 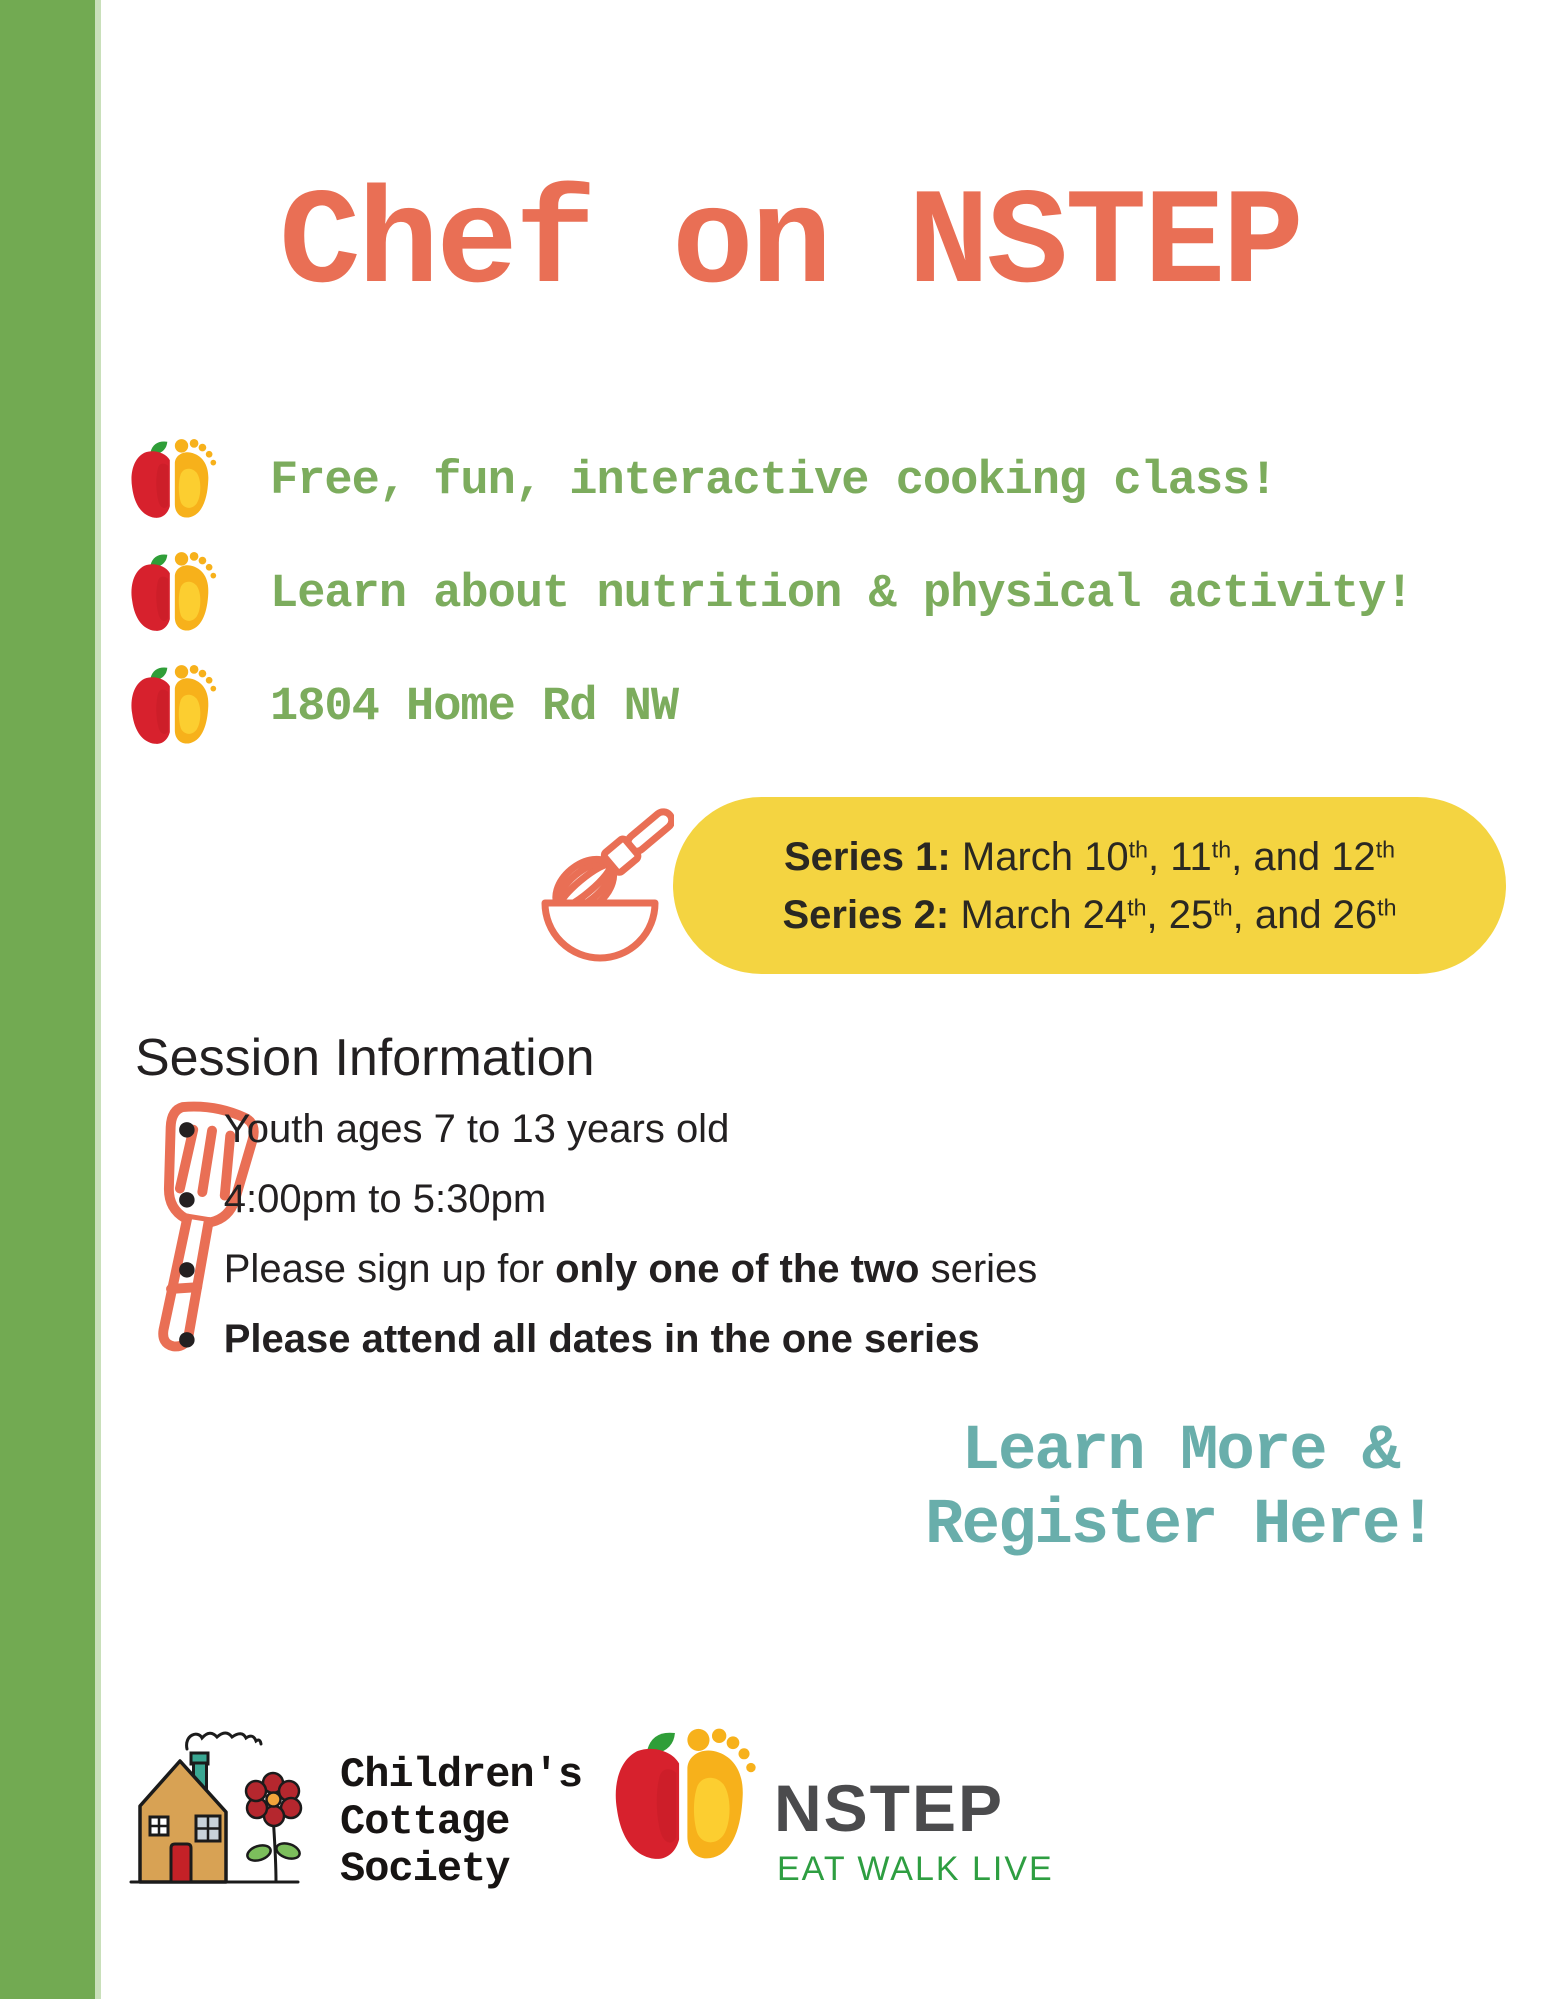 I want to click on spatula-icon, so click(x=196, y=1232).